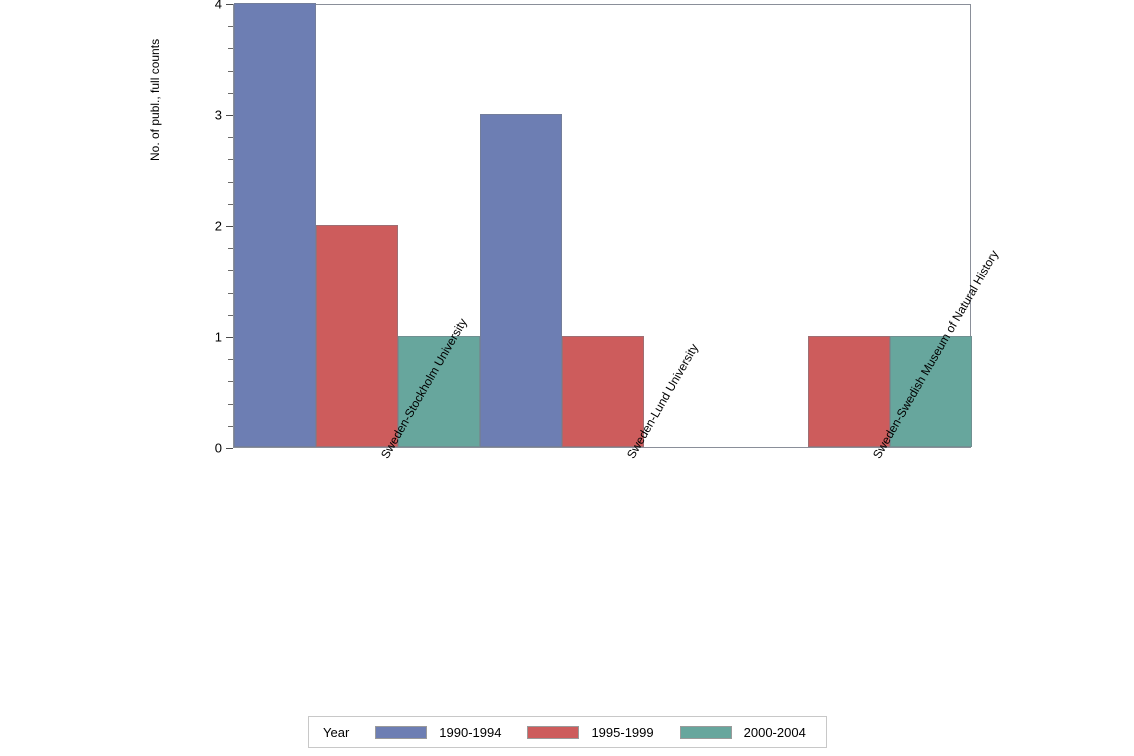 The height and width of the screenshot is (756, 1134). I want to click on legend-entry: 1995-1999, so click(590, 732).